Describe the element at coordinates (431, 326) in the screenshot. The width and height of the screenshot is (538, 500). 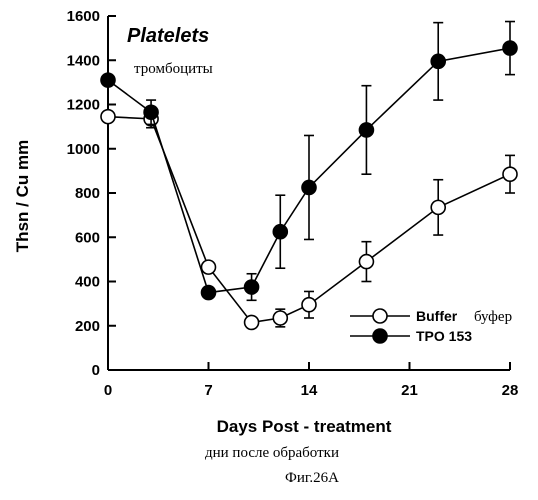
I see `legend: Buffer буфер TPO 153` at that location.